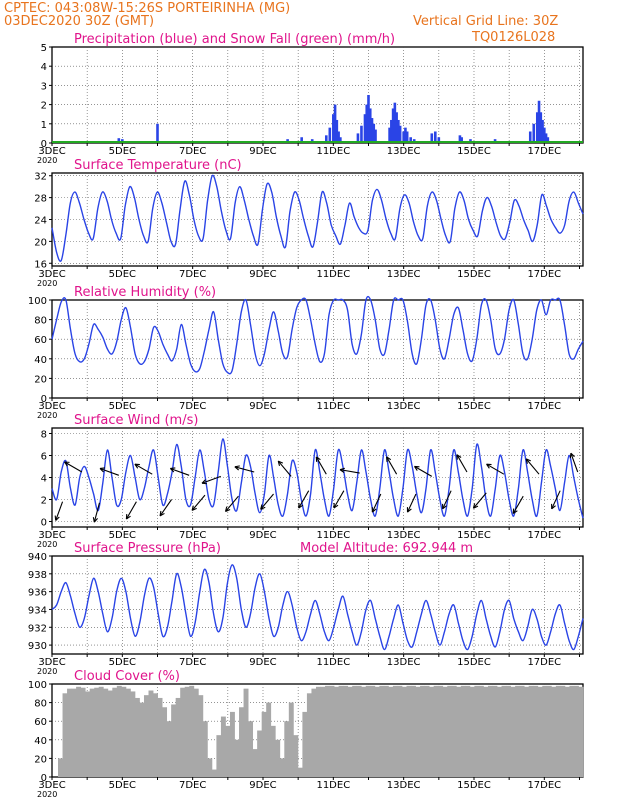 The image size is (618, 800). What do you see at coordinates (37, 610) in the screenshot?
I see `y-tick-label: 934` at bounding box center [37, 610].